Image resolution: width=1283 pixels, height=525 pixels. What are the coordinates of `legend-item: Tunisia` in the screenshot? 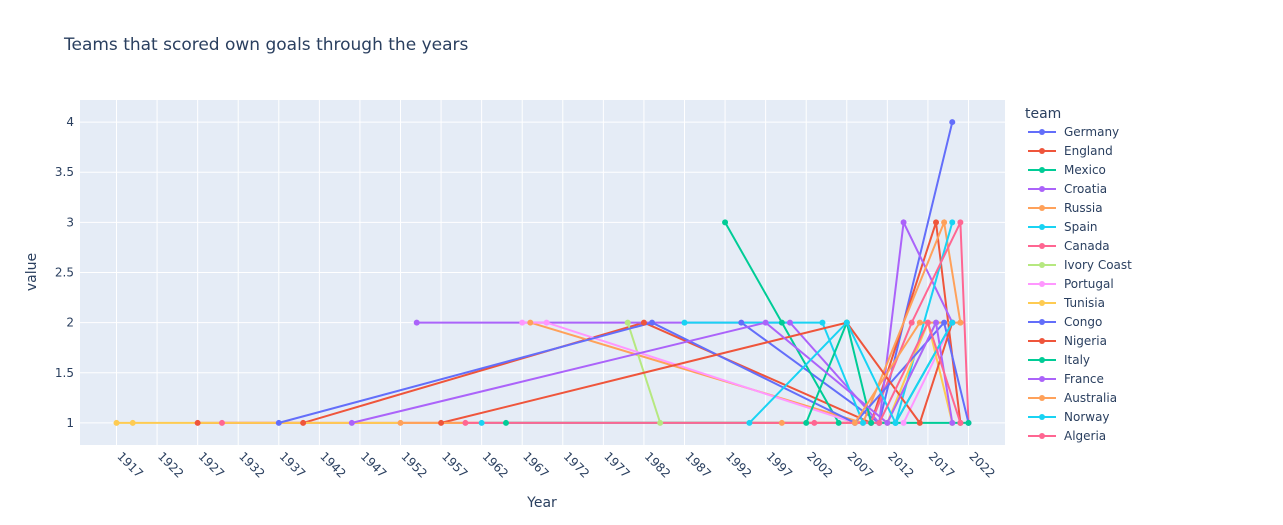 It's located at (1066, 303).